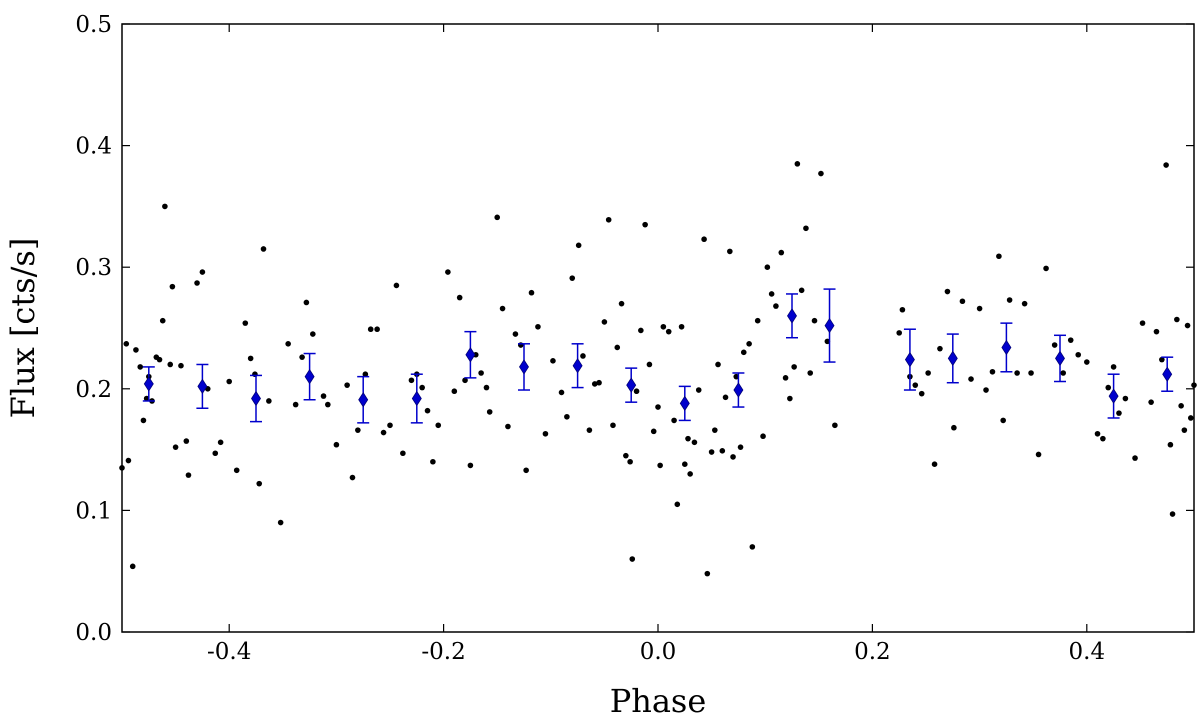  I want to click on x-tick-label: -0.4, so click(229, 652).